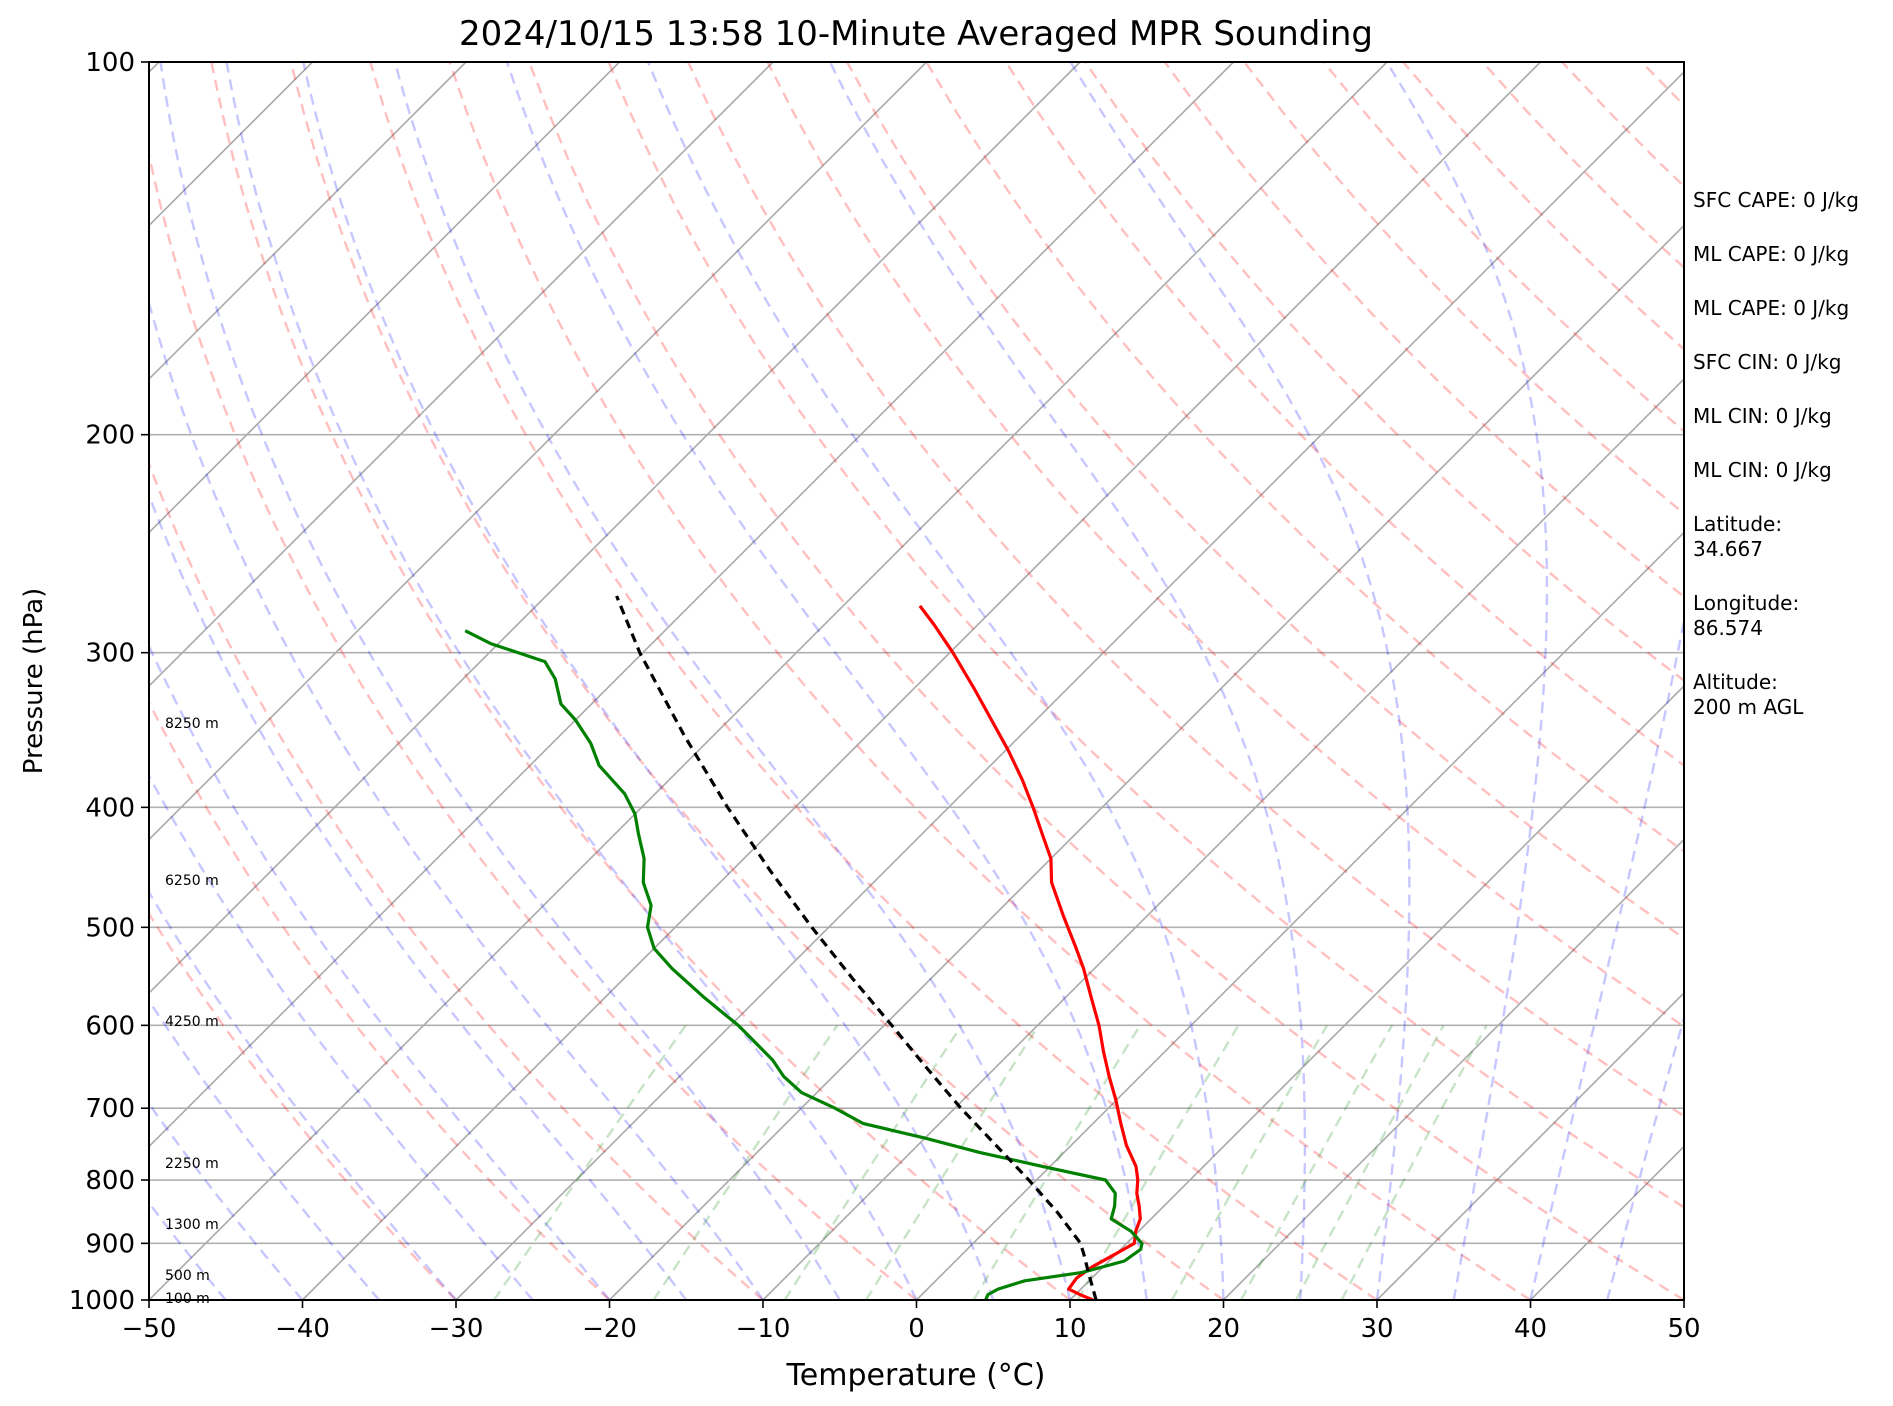 Image resolution: width=1893 pixels, height=1406 pixels. What do you see at coordinates (1762, 416) in the screenshot?
I see `stat-line: ML CIN: 0 J/kg` at bounding box center [1762, 416].